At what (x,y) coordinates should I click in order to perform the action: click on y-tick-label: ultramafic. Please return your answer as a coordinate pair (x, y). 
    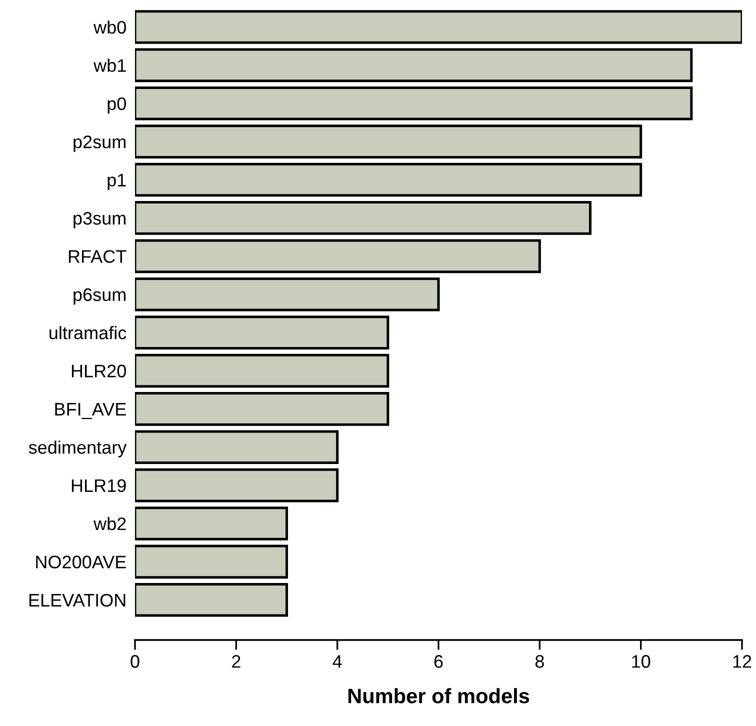
    Looking at the image, I should click on (88, 333).